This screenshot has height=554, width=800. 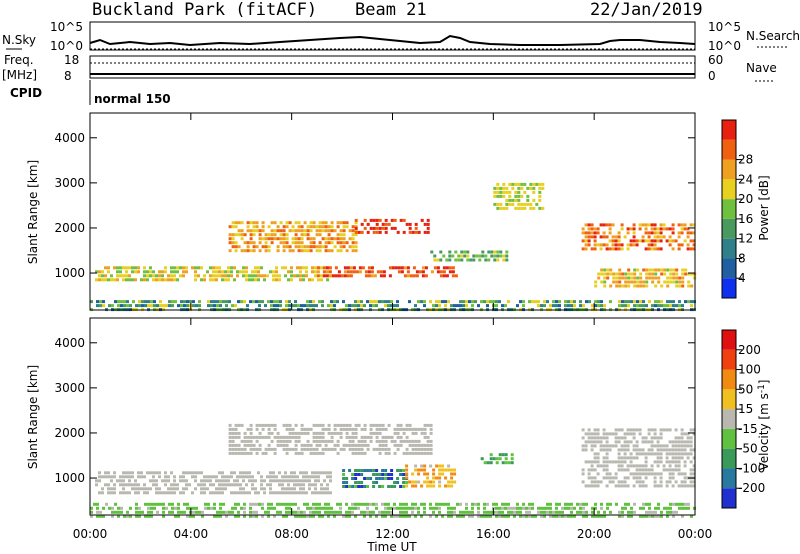 What do you see at coordinates (749, 370) in the screenshot?
I see `velocity-colorbar-tick-label: 100` at bounding box center [749, 370].